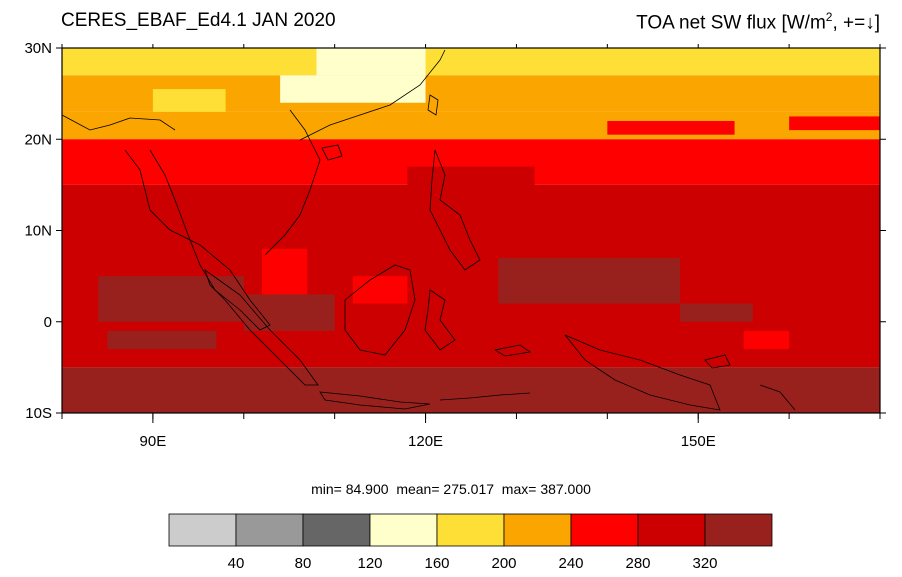  Describe the element at coordinates (637, 563) in the screenshot. I see `colorbar-label-6: 280` at that location.